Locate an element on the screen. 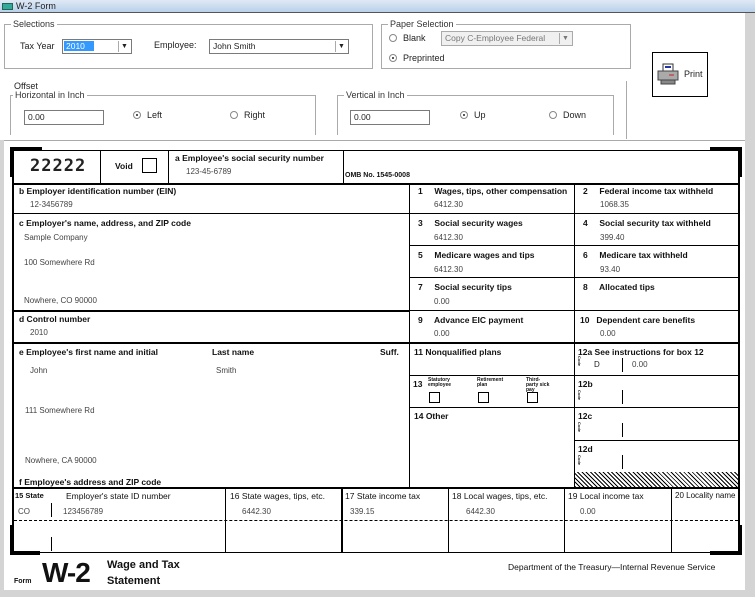 The image size is (755, 597). box-16-label: 16 State wages, tips, etc. is located at coordinates (277, 496).